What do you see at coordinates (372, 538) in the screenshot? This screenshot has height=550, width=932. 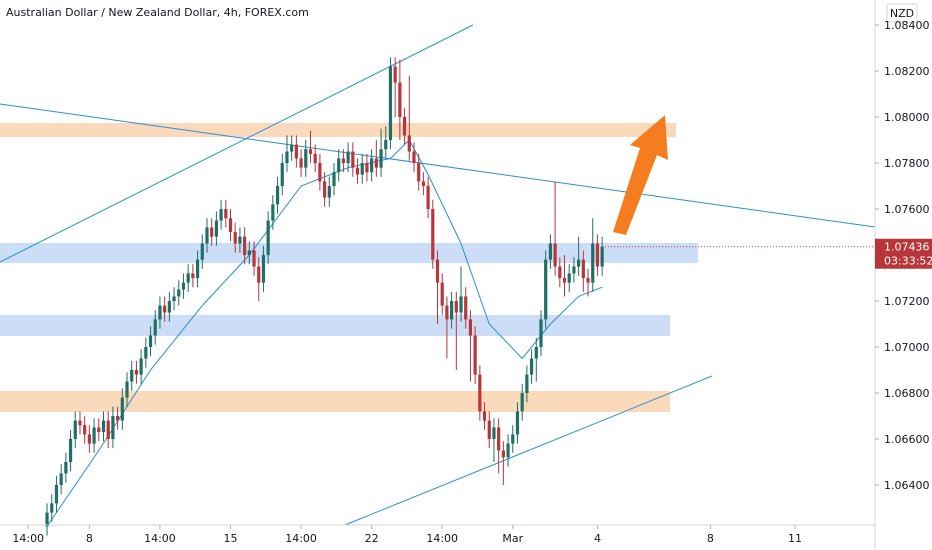 I see `x-tick-label: 22` at bounding box center [372, 538].